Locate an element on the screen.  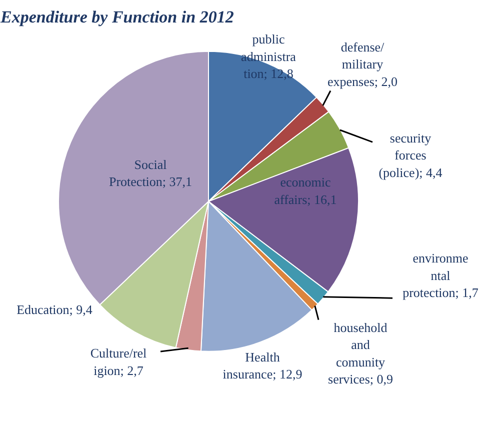
slice-label: Health insurance; 12,9 is located at coordinates (262, 365).